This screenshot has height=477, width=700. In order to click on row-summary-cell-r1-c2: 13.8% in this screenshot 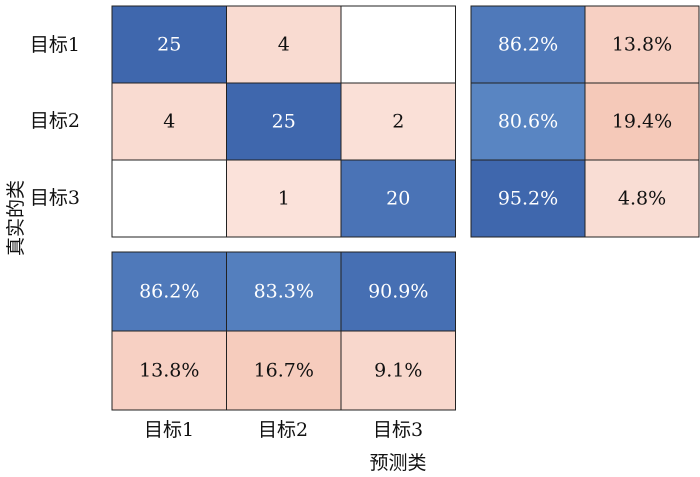, I will do `click(642, 44)`.